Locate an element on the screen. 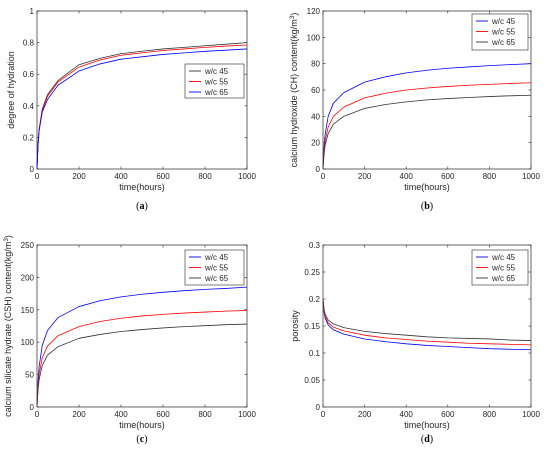  y-tick-label: 0.3 is located at coordinates (315, 245).